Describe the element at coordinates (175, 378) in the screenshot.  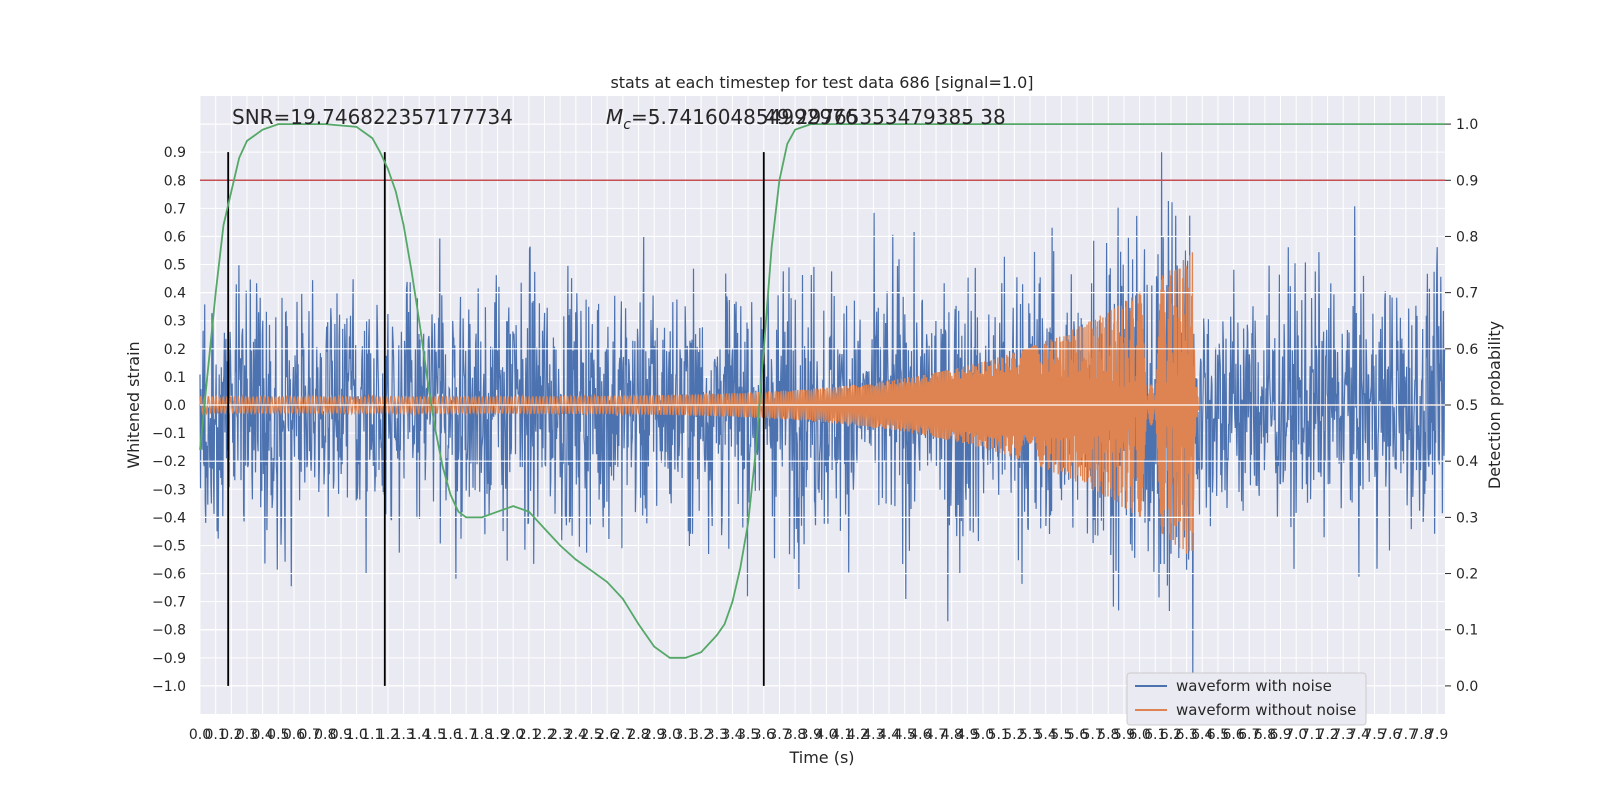
I see `y-tick-label: 0.1` at that location.